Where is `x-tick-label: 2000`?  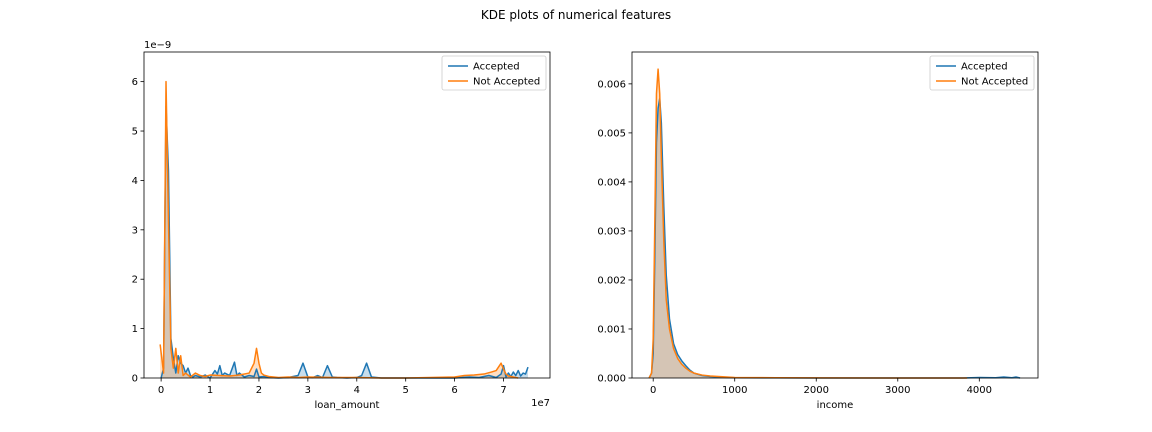
x-tick-label: 2000 is located at coordinates (816, 390).